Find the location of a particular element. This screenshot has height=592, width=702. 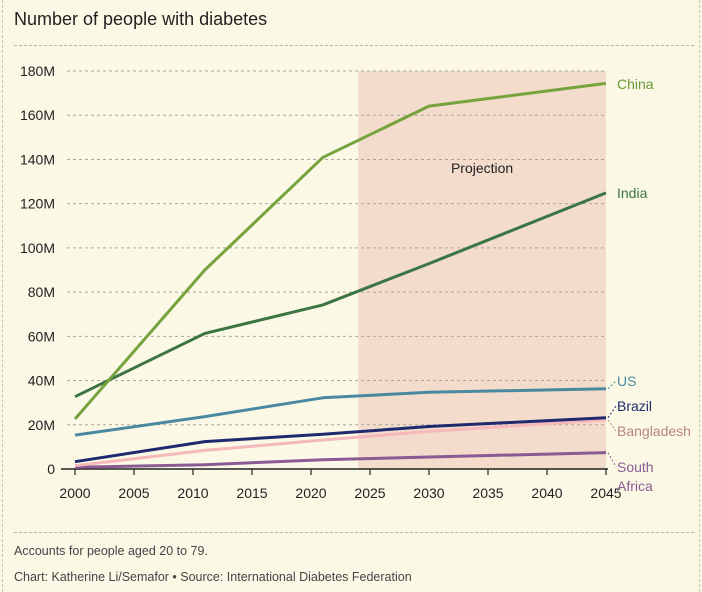

x-tick-label: 2025 is located at coordinates (369, 493).